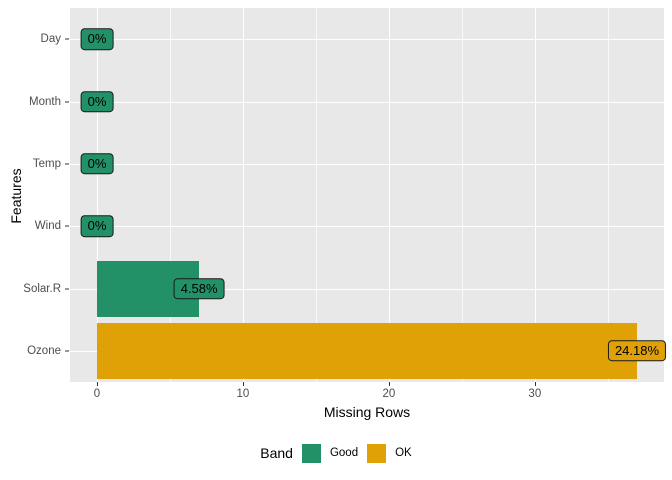 The image size is (672, 480). I want to click on gridline-minor-x5, so click(170, 195).